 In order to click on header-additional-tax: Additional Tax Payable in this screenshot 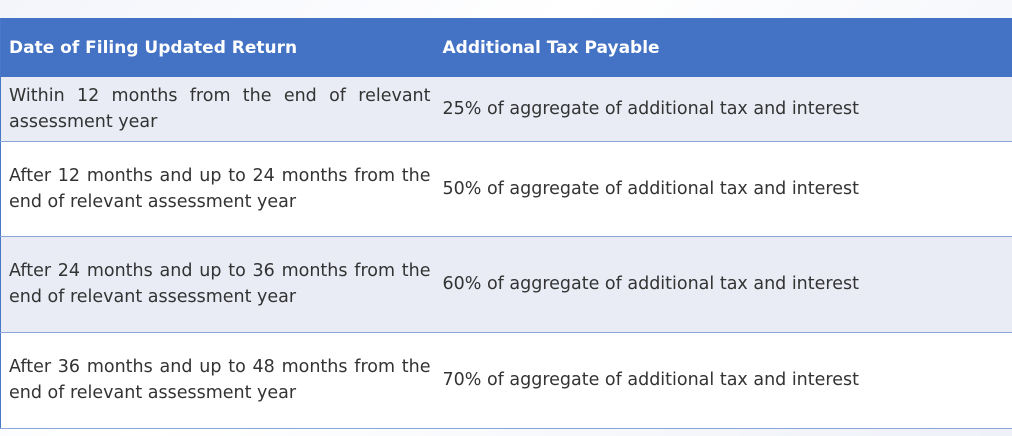, I will do `click(723, 47)`.